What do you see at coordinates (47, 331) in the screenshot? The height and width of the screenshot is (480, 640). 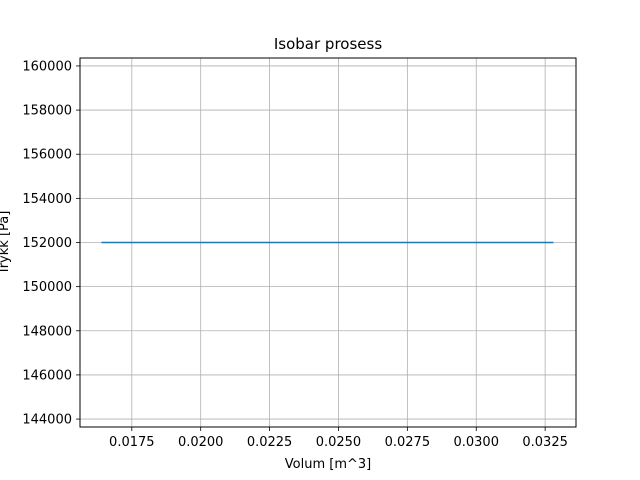 I see `y-tick-label: 148000` at bounding box center [47, 331].